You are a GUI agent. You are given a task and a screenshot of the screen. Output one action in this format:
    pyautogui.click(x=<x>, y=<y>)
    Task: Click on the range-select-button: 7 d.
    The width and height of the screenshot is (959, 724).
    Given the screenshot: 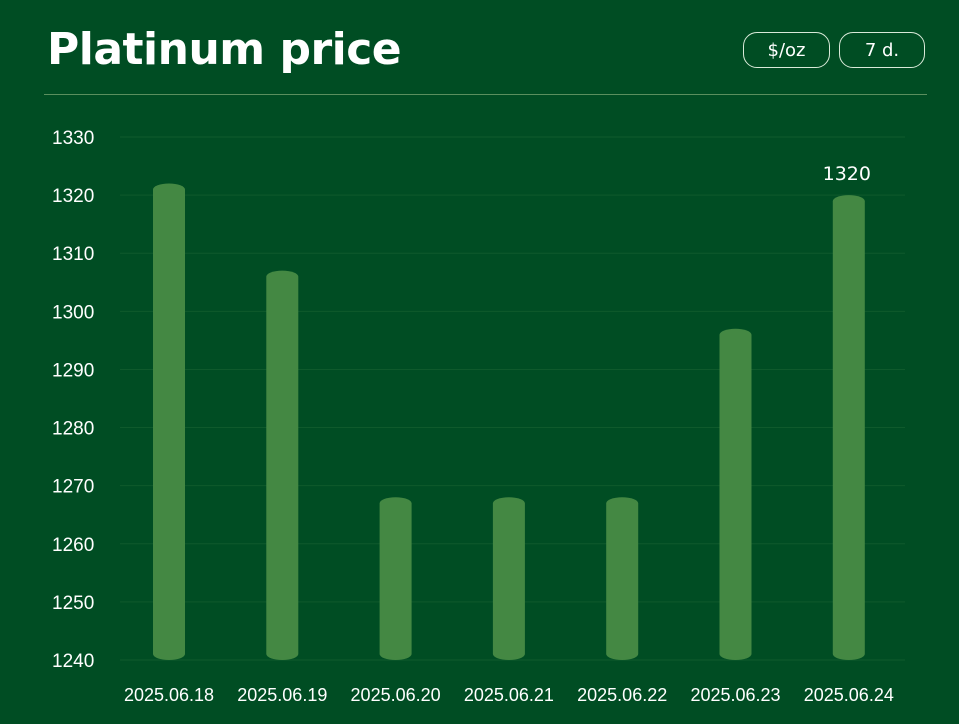 What is the action you would take?
    pyautogui.click(x=882, y=50)
    